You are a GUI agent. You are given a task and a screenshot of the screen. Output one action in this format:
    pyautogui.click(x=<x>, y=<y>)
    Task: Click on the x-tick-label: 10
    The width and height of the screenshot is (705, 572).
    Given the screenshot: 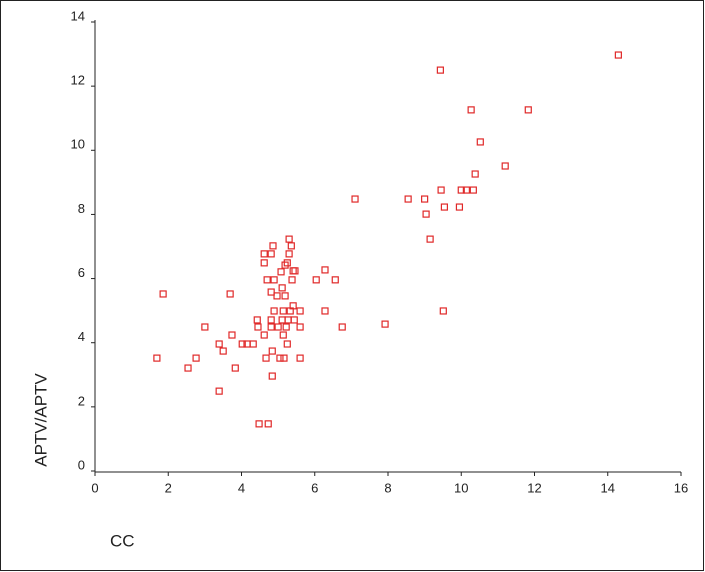 What is the action you would take?
    pyautogui.click(x=461, y=487)
    